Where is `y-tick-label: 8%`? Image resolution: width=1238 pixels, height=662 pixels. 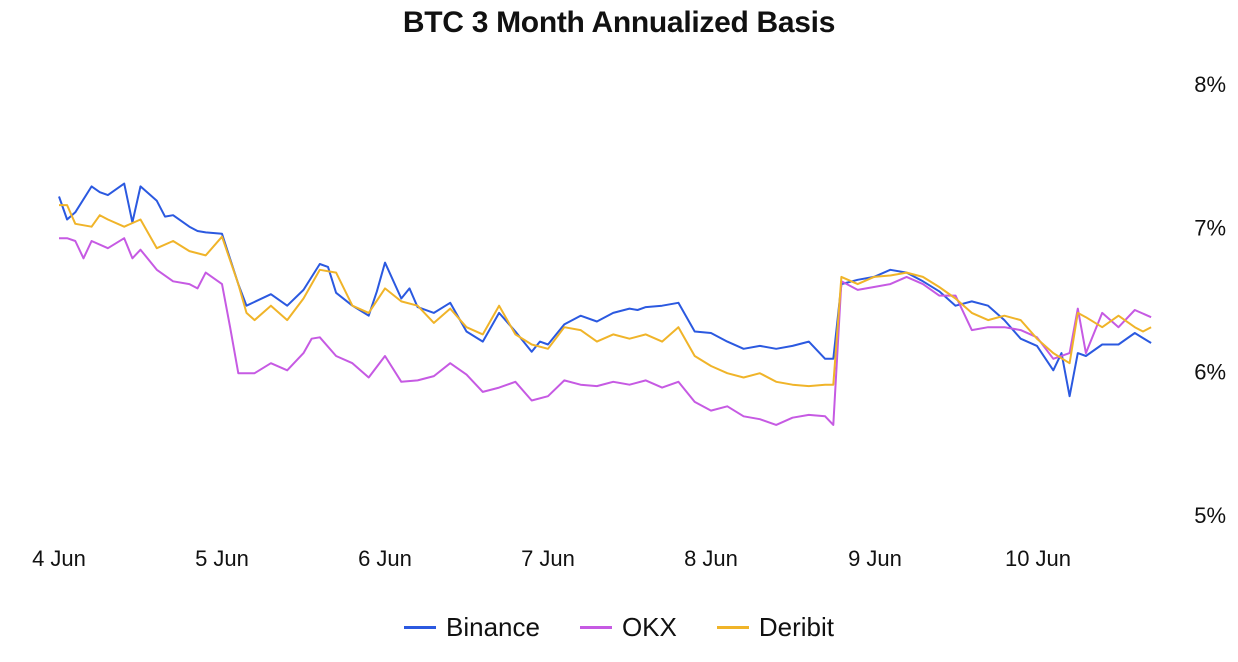
y-tick-label: 8% is located at coordinates (1210, 84).